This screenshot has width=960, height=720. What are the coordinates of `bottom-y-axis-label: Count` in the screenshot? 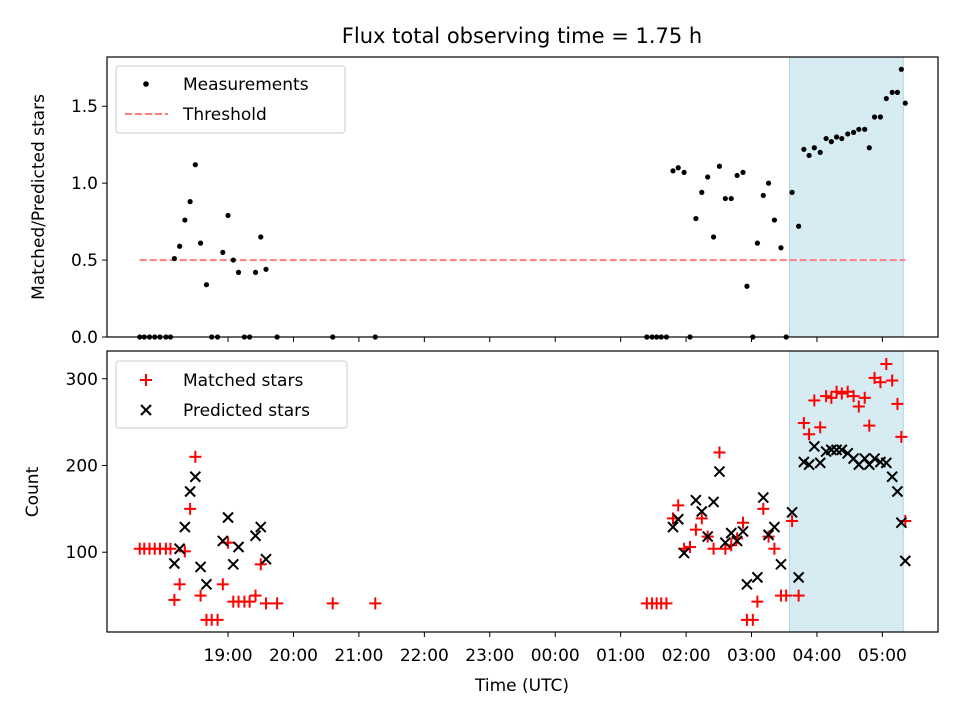 It's located at (33, 491).